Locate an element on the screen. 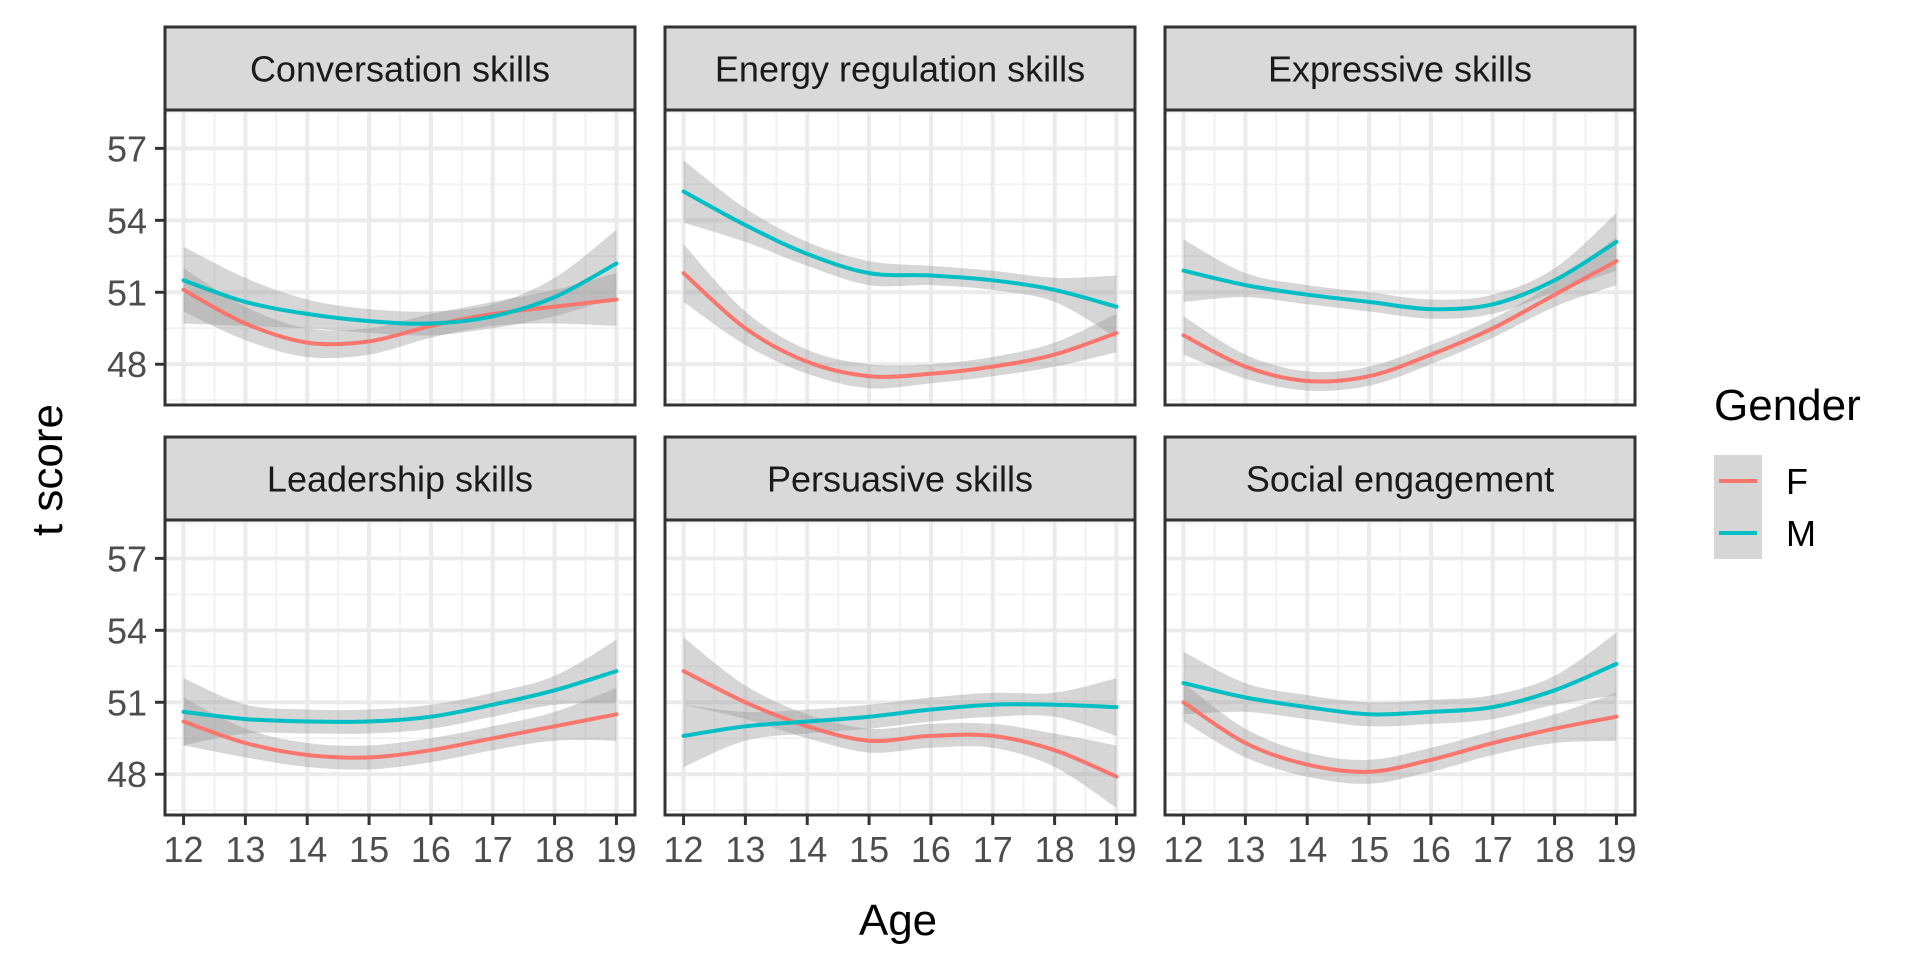 The image size is (1920, 960). panel-energy-regulation-skills: Energy regulation skills is located at coordinates (900, 216).